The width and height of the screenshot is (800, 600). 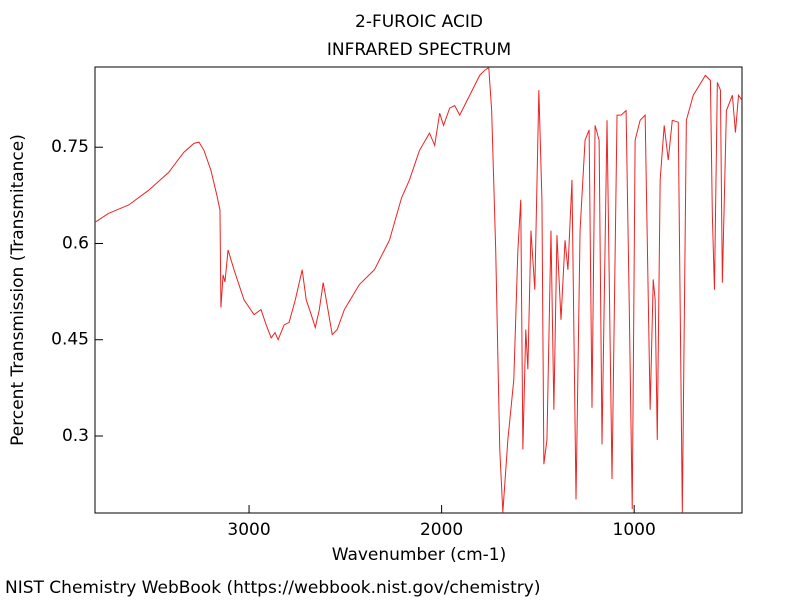 What do you see at coordinates (419, 22) in the screenshot?
I see `chart-title: 2-FUROIC ACID` at bounding box center [419, 22].